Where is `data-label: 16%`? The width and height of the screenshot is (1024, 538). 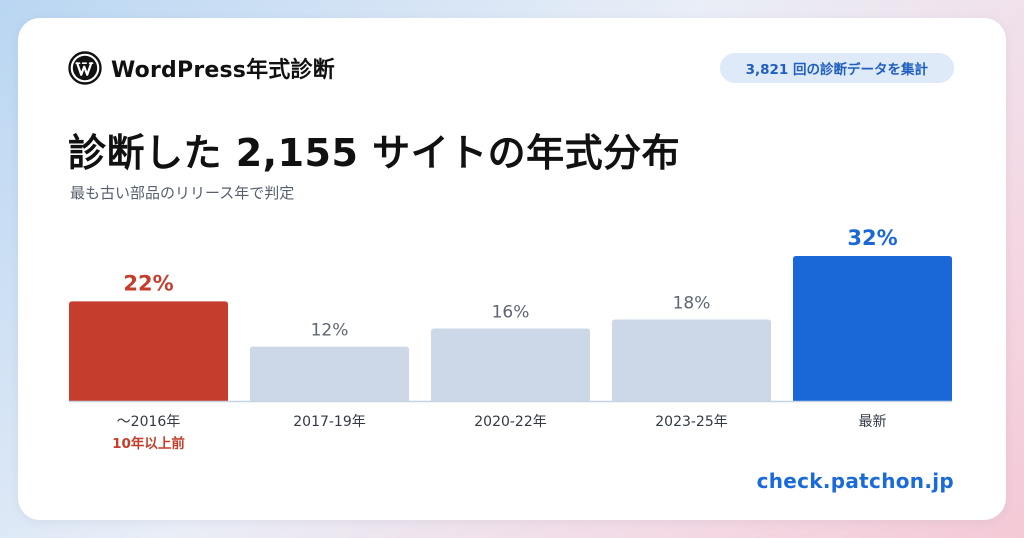 data-label: 16% is located at coordinates (511, 313).